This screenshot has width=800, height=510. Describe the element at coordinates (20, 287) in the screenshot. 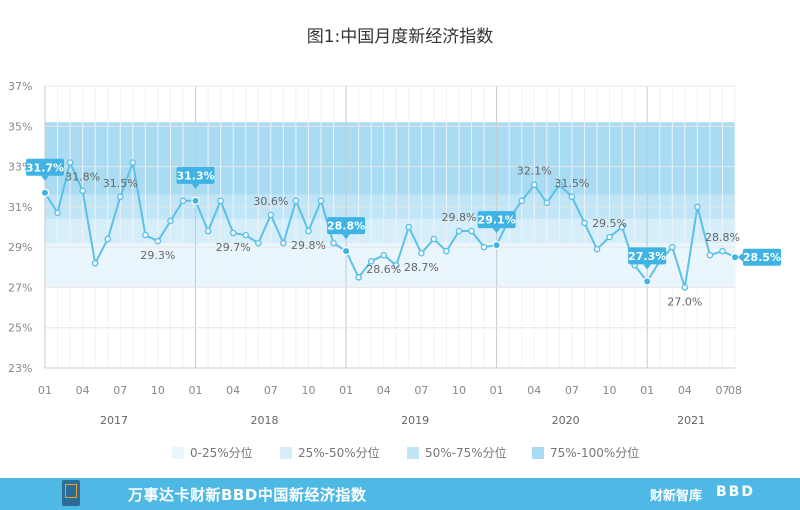

I see `y-tick-label: 27%` at that location.